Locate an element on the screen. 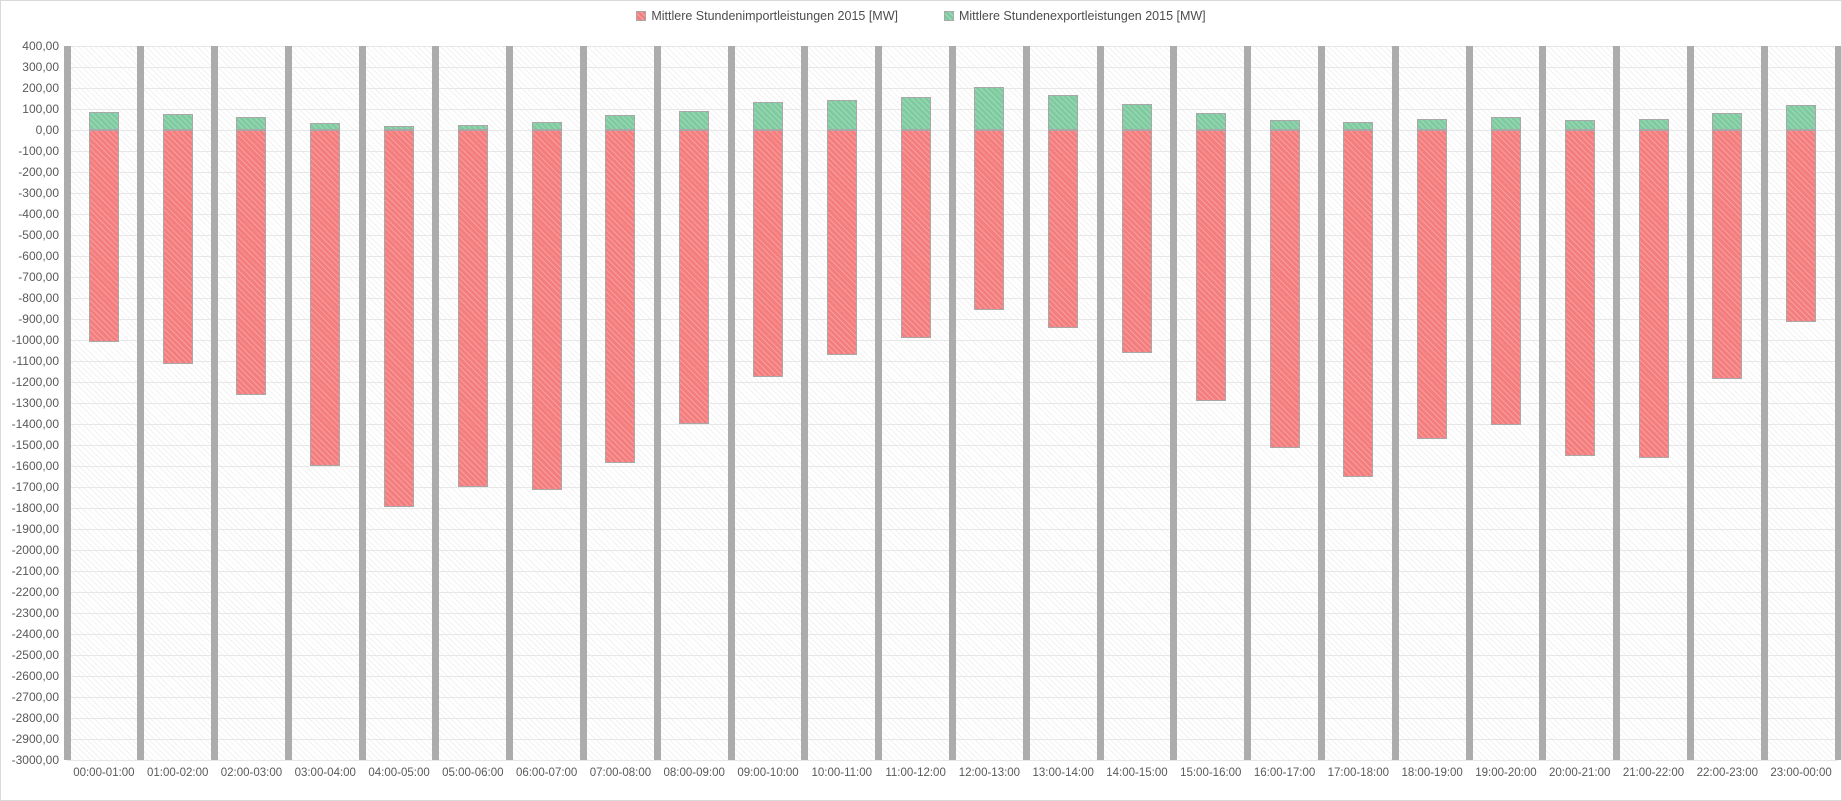  x-axis-tick-label: 20:00-21:00 is located at coordinates (1580, 773).